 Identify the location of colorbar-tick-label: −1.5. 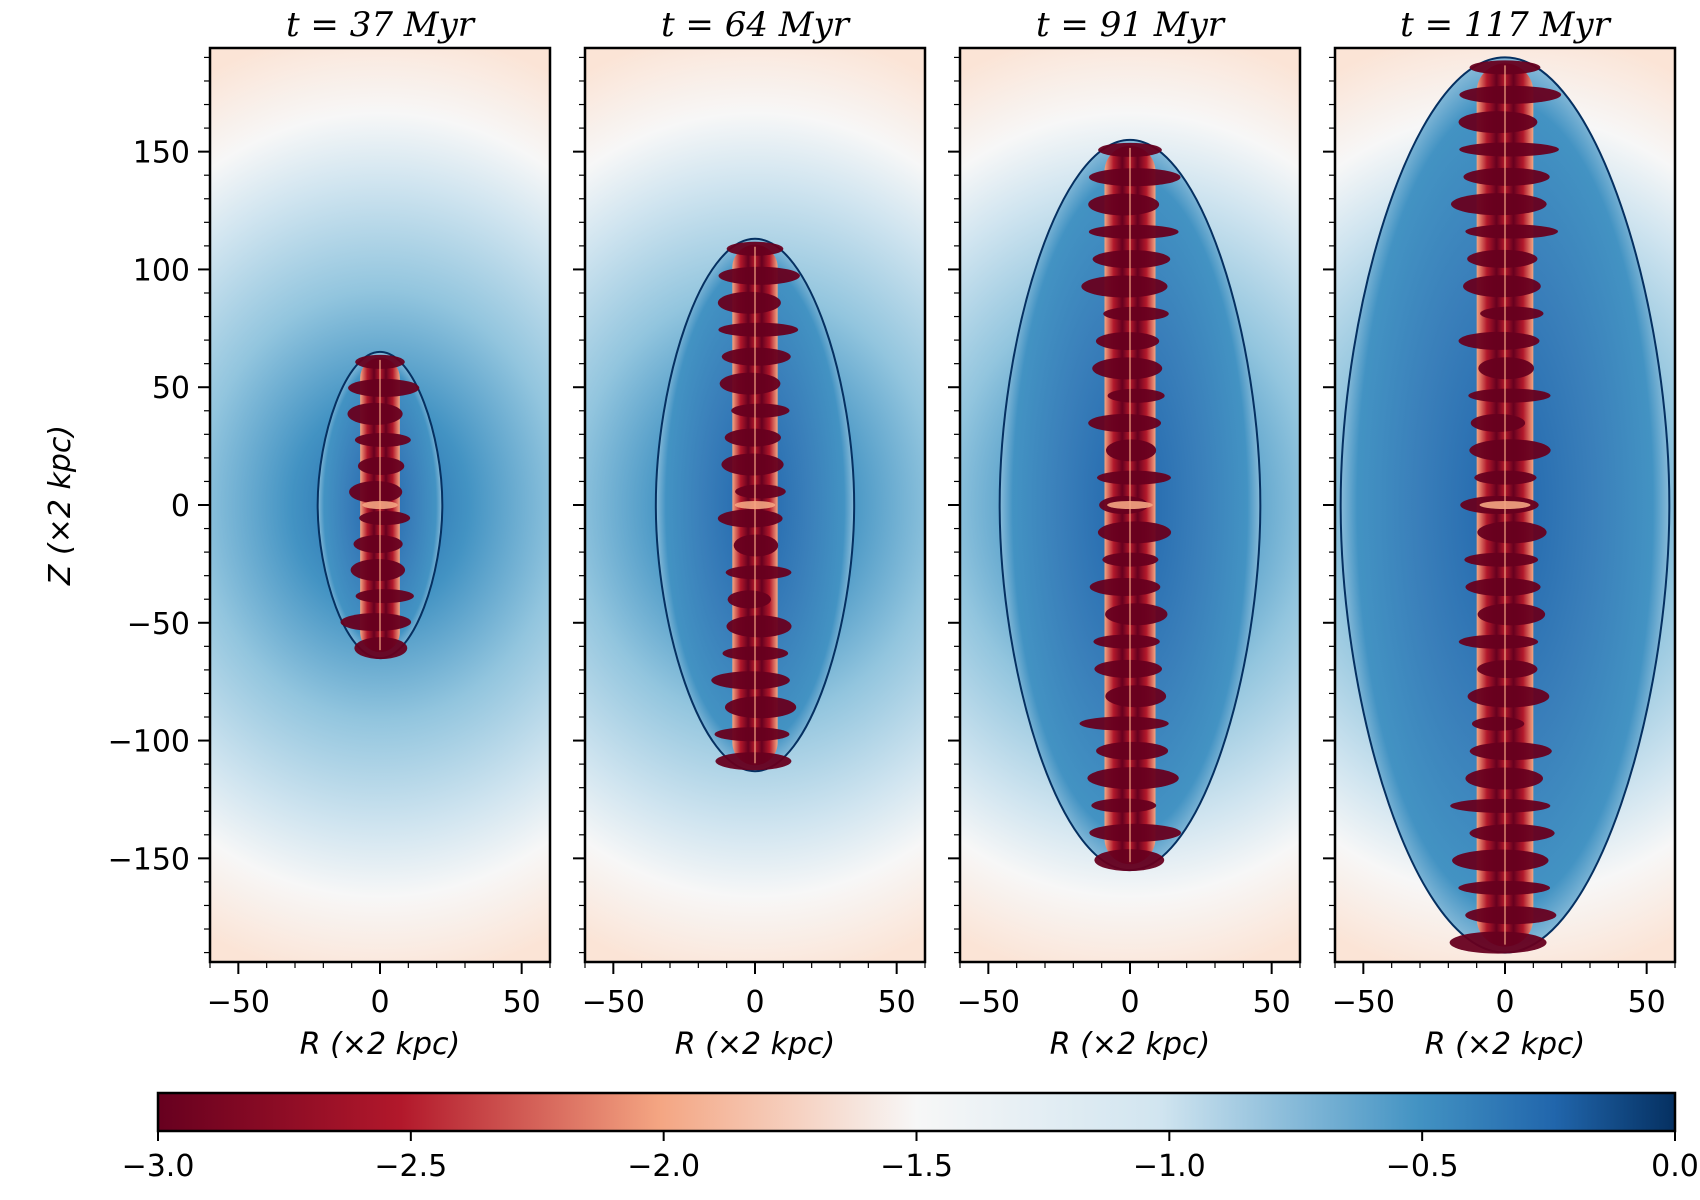
(916, 1166).